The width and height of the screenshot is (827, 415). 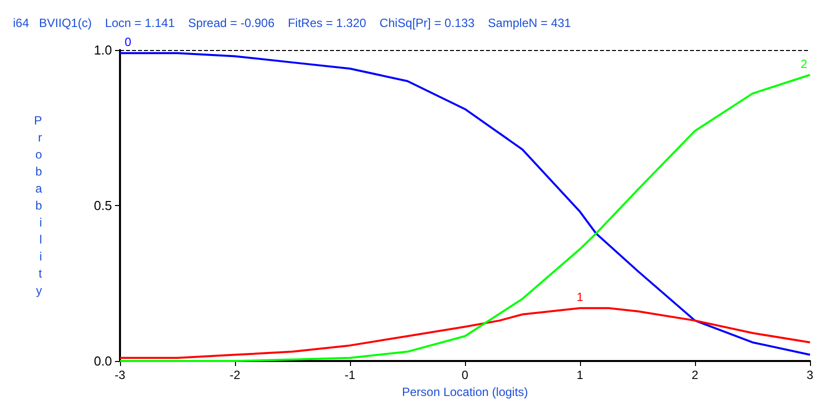 I want to click on y-tick-label: 1.0, so click(x=103, y=50).